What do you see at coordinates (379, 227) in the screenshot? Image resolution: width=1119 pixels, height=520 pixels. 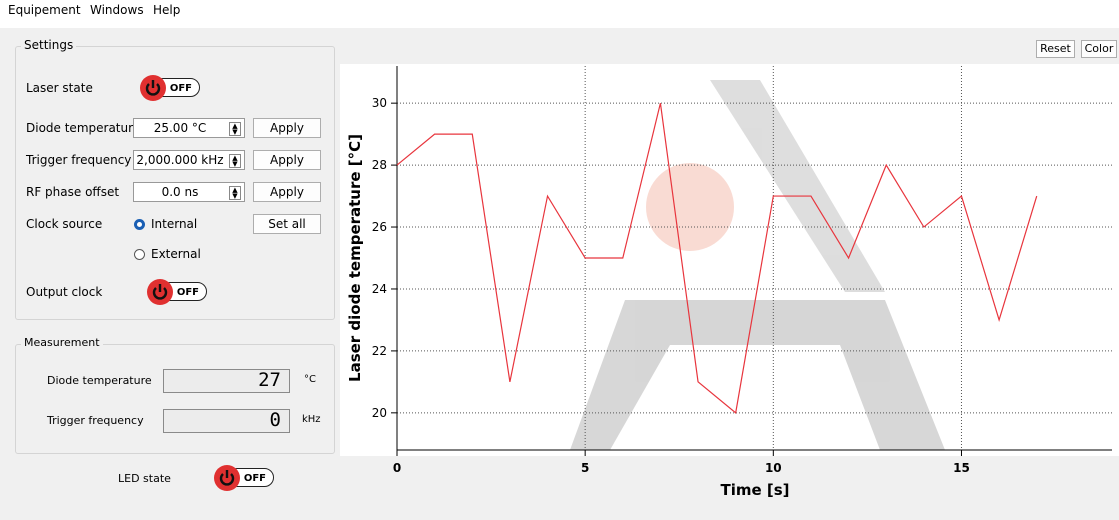 I see `y-tick-label: 26` at bounding box center [379, 227].